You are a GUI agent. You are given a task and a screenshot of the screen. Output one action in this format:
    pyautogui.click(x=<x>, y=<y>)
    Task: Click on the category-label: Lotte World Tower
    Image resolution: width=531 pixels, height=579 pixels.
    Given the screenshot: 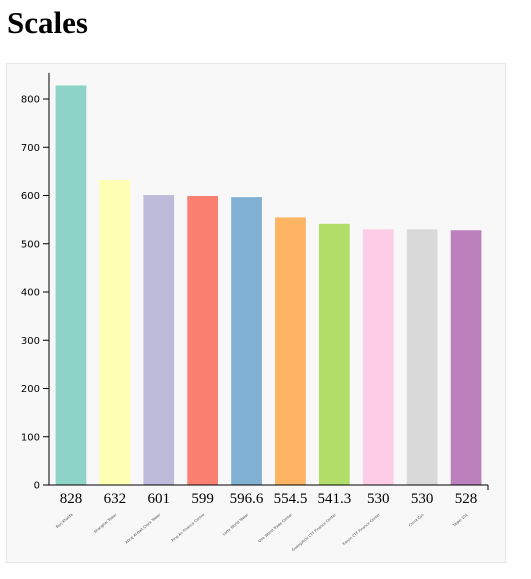 What is the action you would take?
    pyautogui.click(x=236, y=524)
    